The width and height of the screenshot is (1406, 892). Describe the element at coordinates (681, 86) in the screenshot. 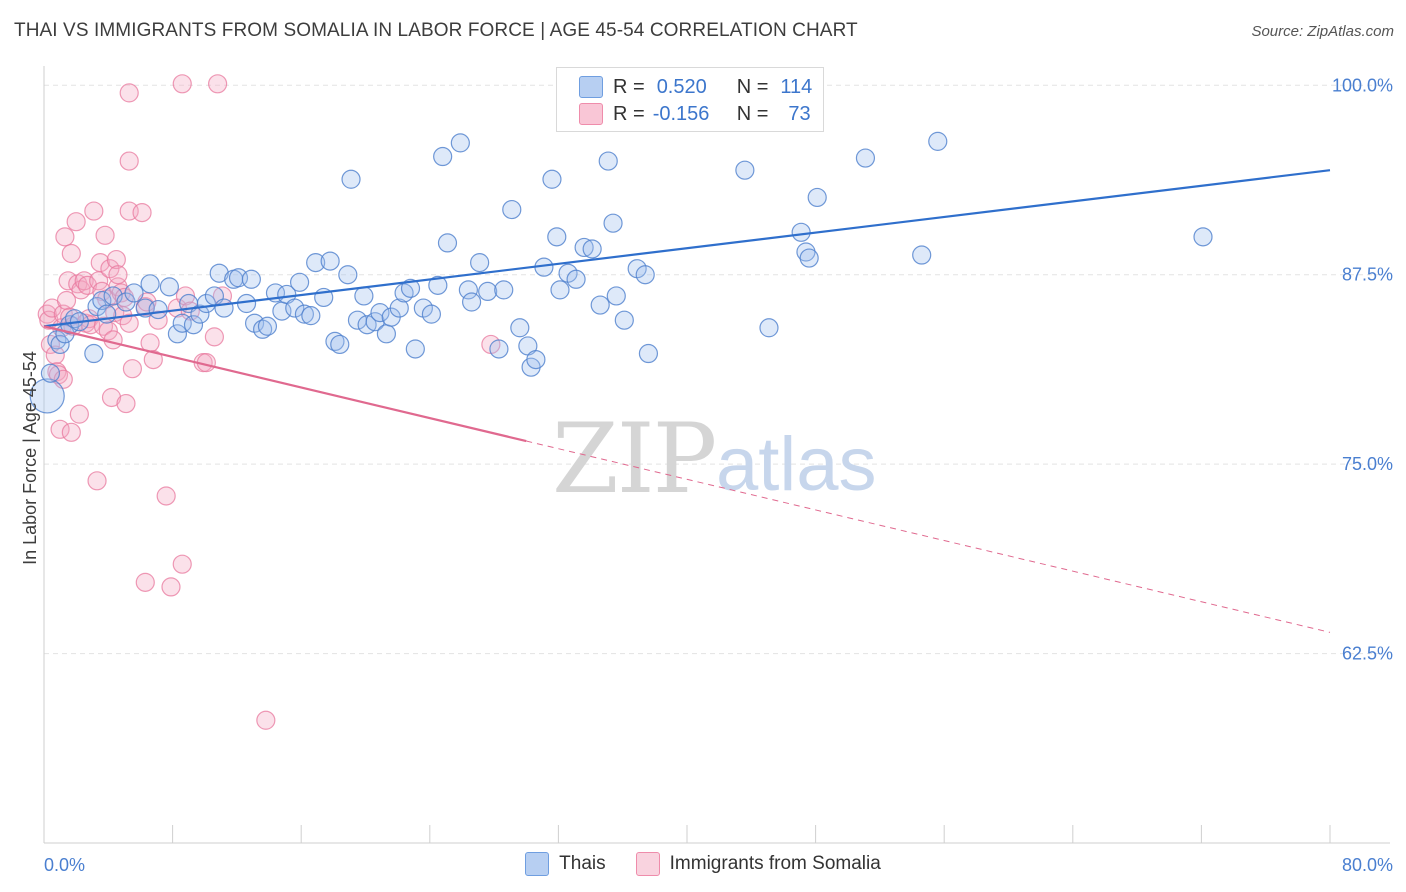

I see `stats-r-value: 0.520` at that location.